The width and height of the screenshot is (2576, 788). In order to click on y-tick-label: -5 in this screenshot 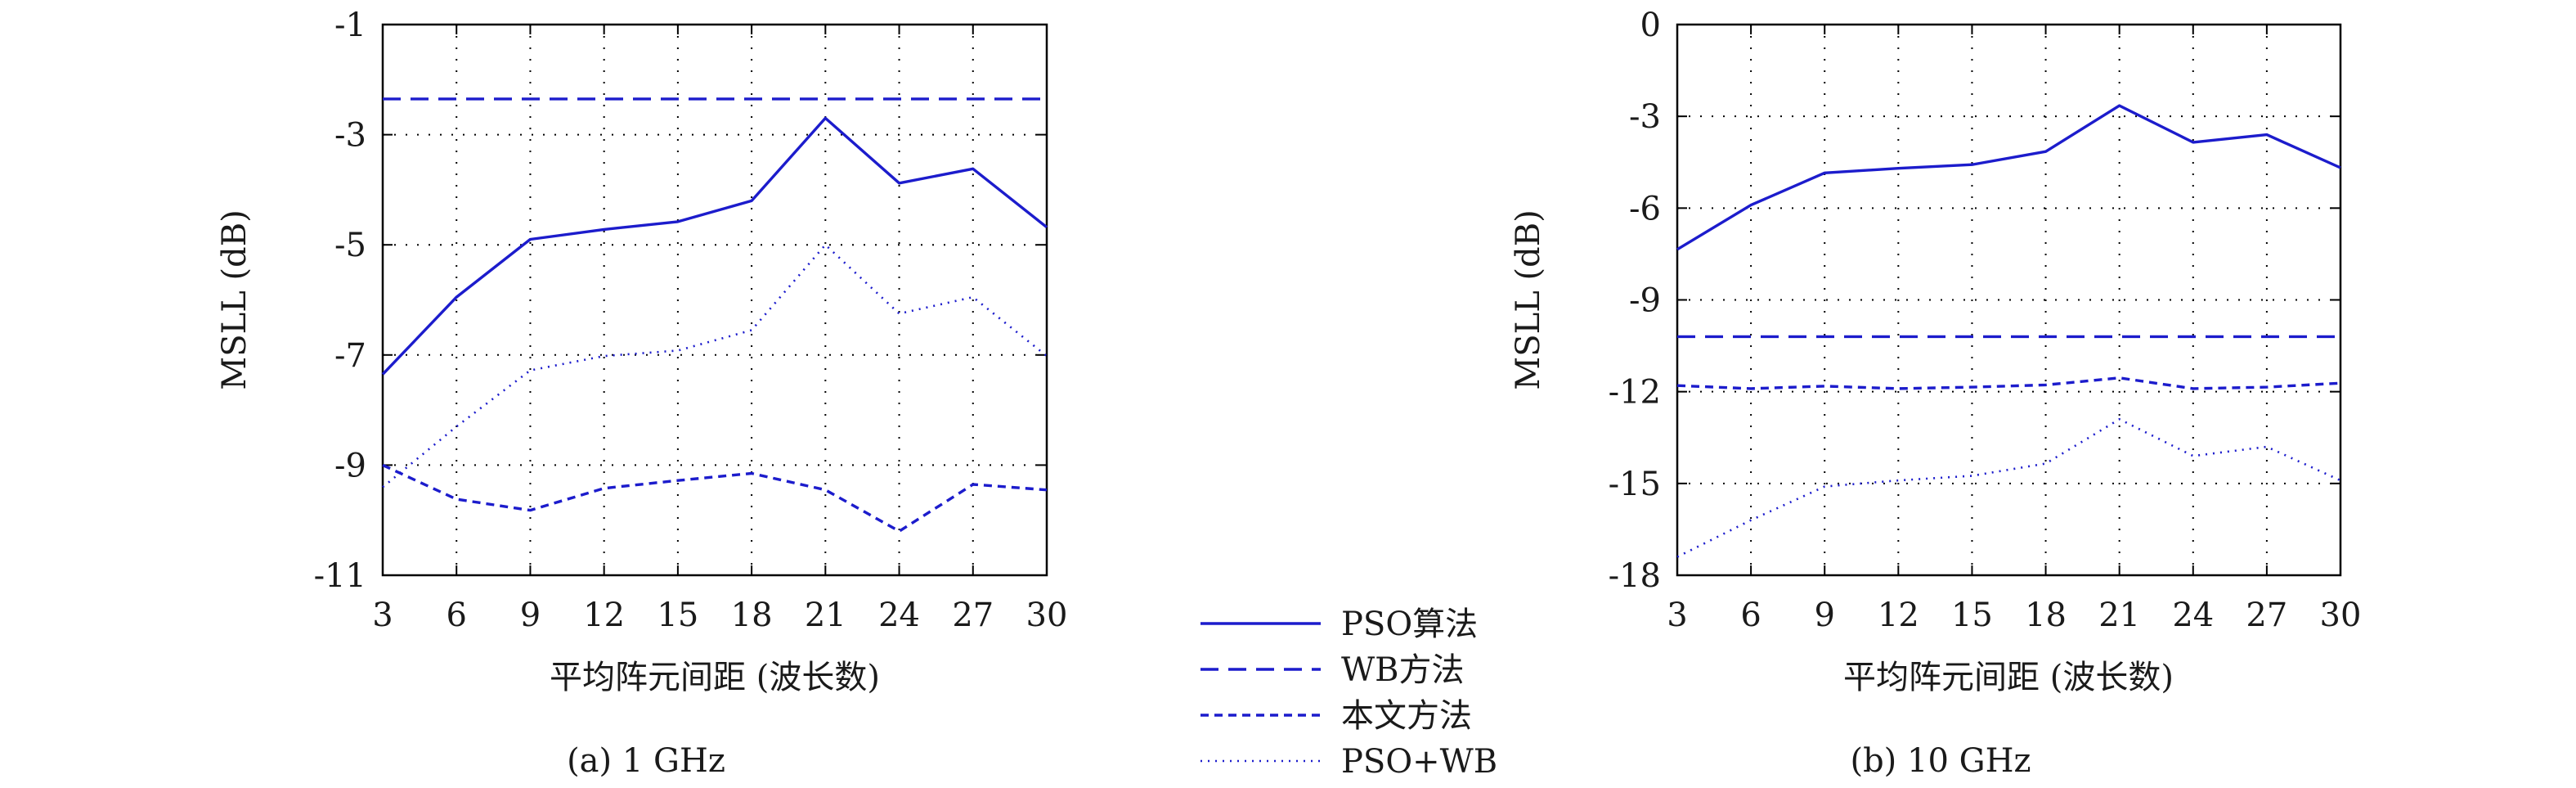, I will do `click(350, 245)`.